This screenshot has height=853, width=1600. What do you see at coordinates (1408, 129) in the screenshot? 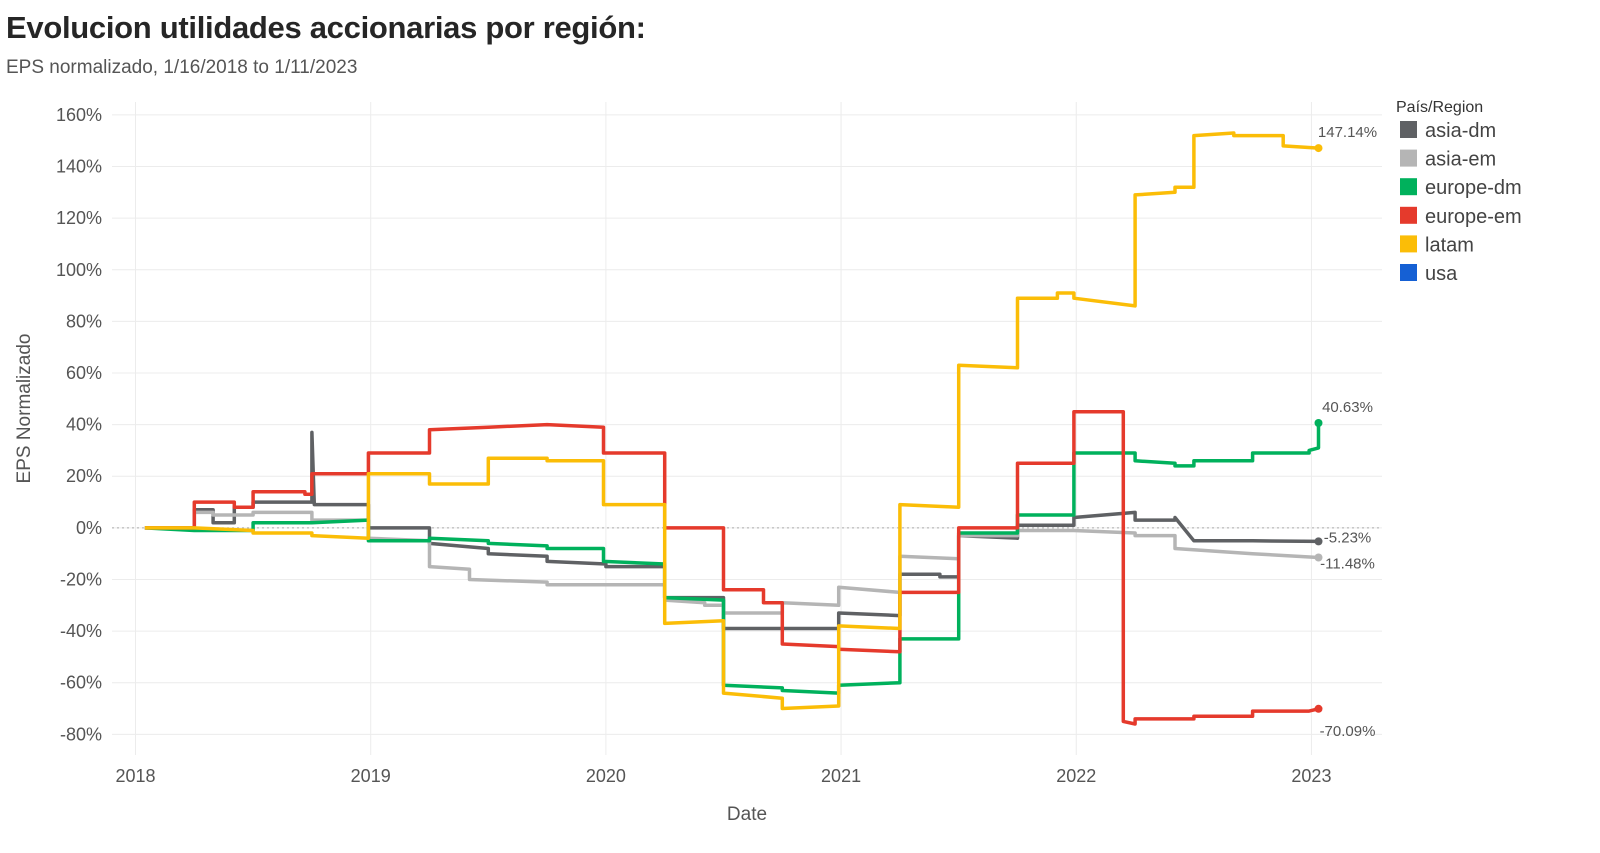
I see `legend-swatch-asia-dm` at bounding box center [1408, 129].